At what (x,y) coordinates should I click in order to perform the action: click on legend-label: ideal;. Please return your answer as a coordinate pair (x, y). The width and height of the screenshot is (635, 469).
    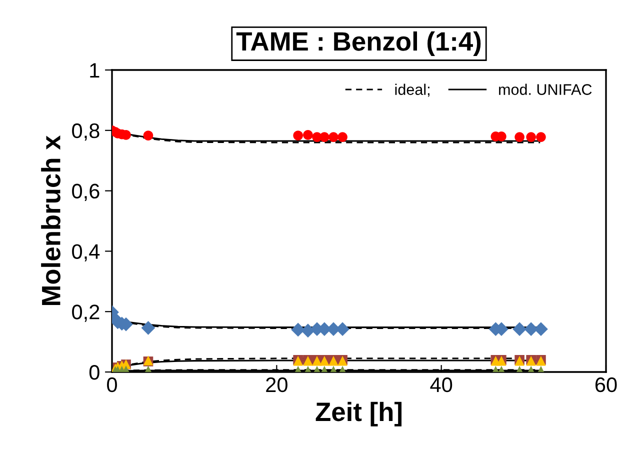
    Looking at the image, I should click on (412, 90).